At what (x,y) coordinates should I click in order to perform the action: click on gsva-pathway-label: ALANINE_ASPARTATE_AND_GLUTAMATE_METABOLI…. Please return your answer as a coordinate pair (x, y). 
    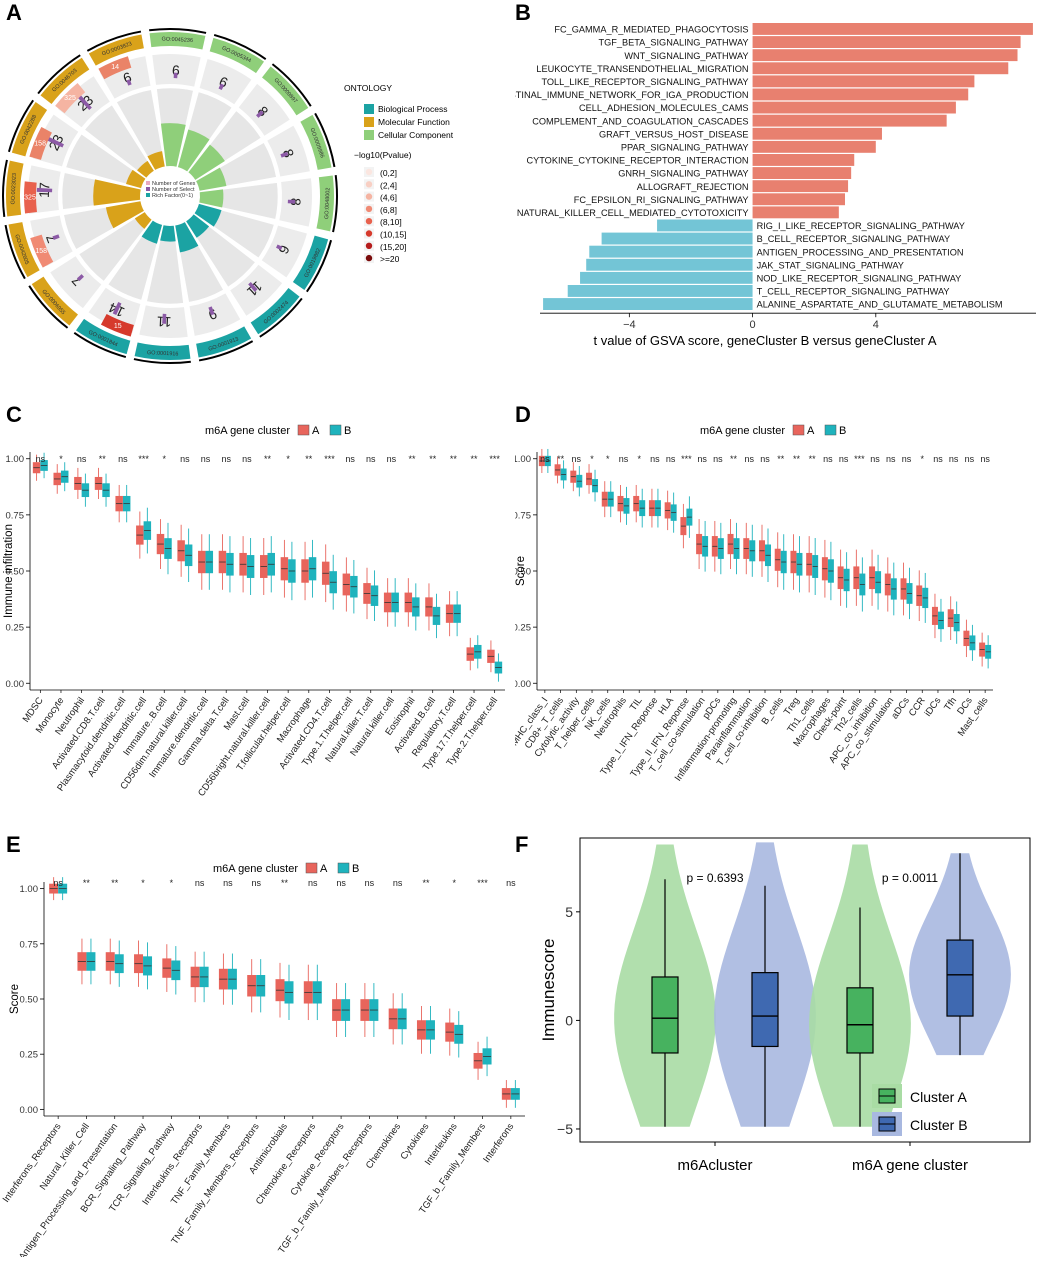
    Looking at the image, I should click on (880, 305).